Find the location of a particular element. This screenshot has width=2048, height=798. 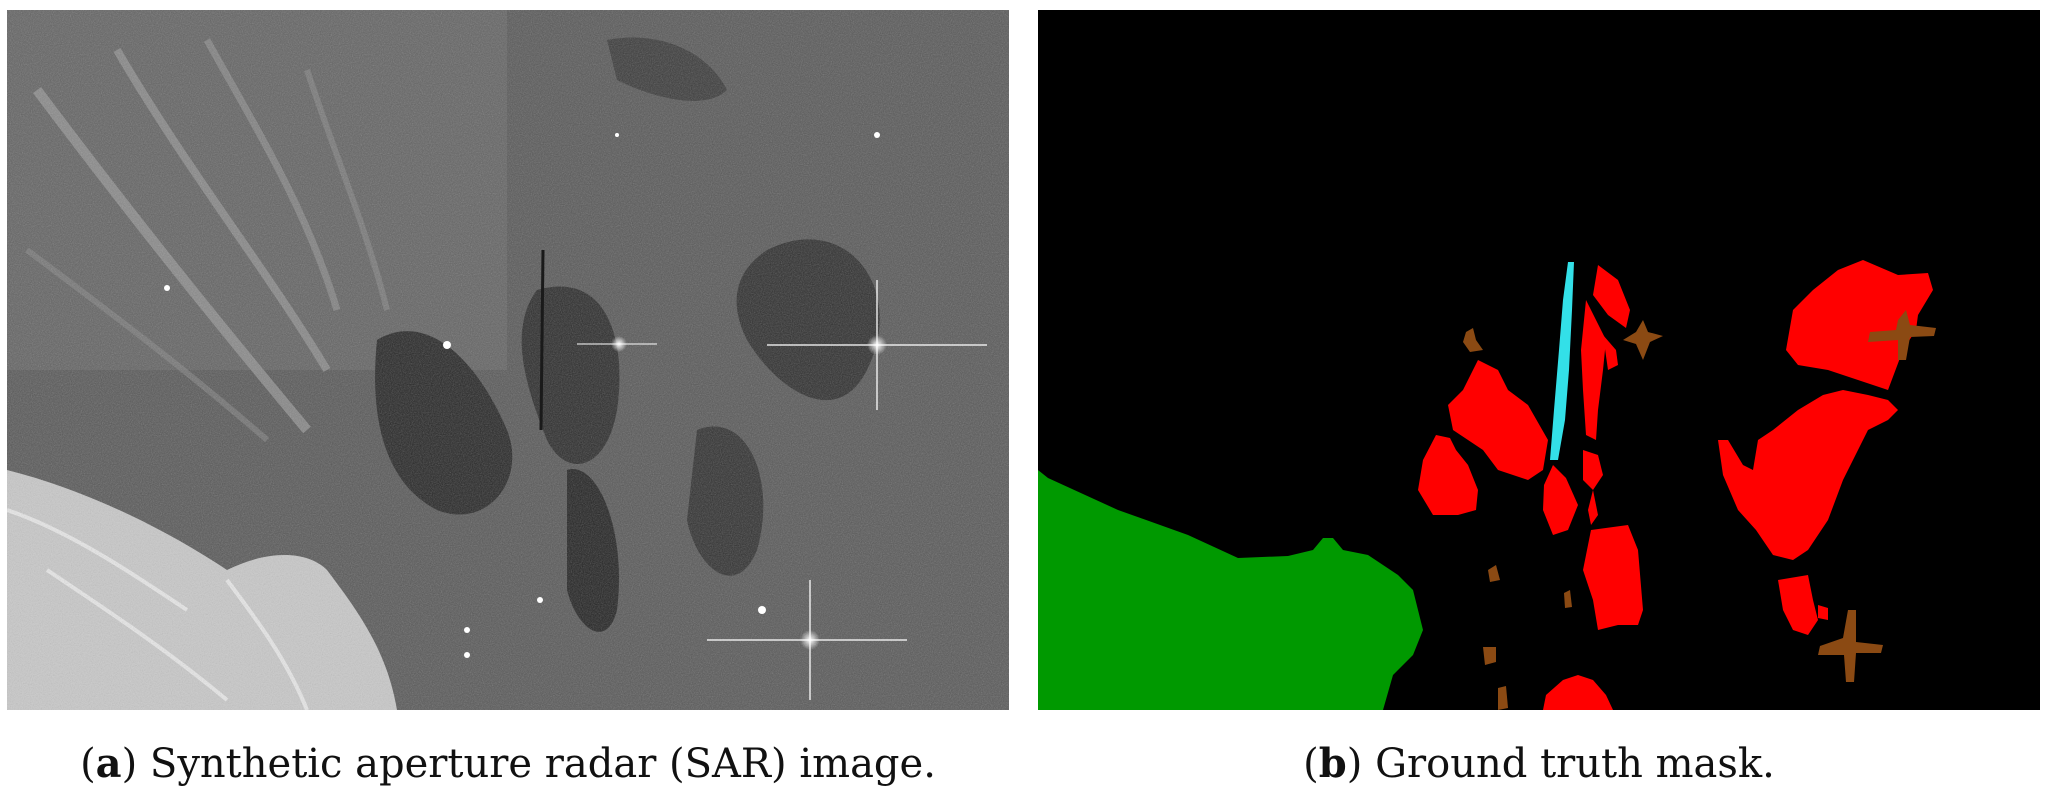

mask-ship-wake is located at coordinates (1562, 361).